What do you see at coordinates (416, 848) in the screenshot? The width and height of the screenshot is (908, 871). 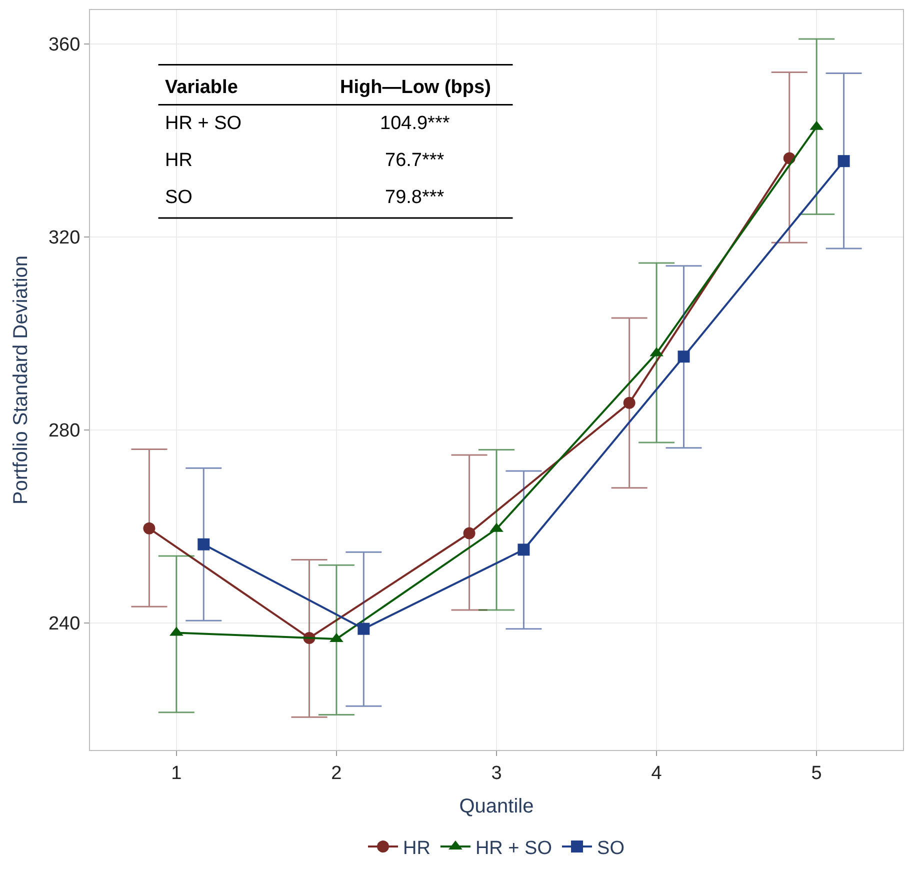 I see `legend-label: HR` at bounding box center [416, 848].